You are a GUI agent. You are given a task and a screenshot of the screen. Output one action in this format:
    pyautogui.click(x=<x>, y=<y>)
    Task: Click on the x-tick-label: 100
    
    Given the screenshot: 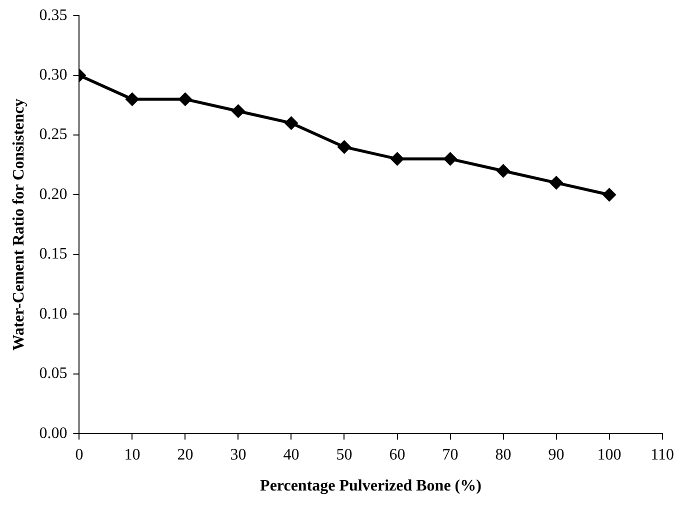 What is the action you would take?
    pyautogui.click(x=609, y=455)
    